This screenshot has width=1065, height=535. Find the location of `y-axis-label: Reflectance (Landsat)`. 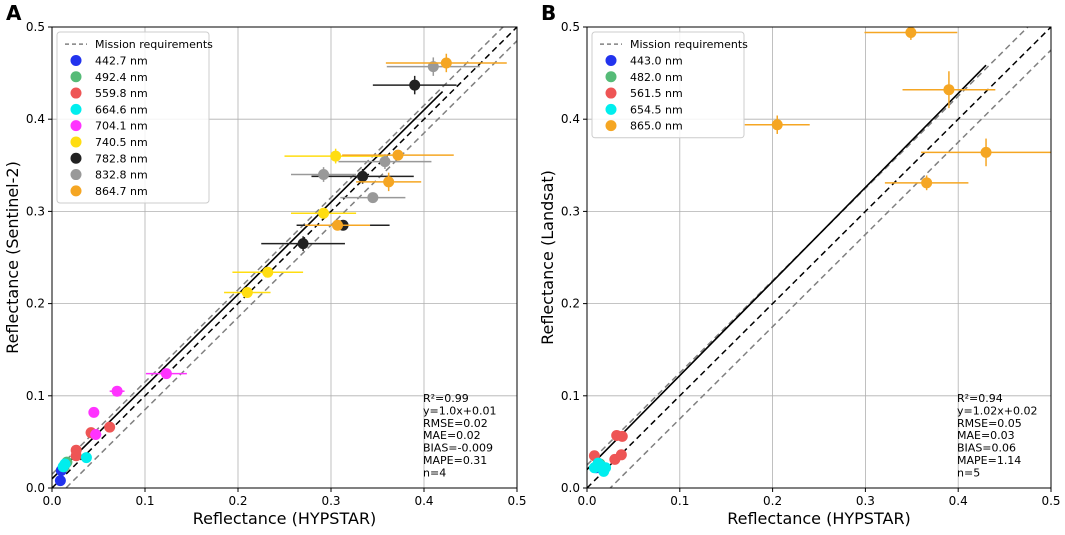

y-axis-label: Reflectance (Landsat) is located at coordinates (547, 257).